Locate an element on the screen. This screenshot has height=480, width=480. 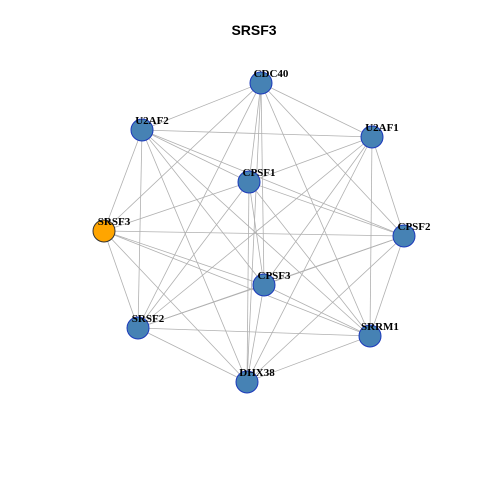
node-srsf3 is located at coordinates (104, 231).